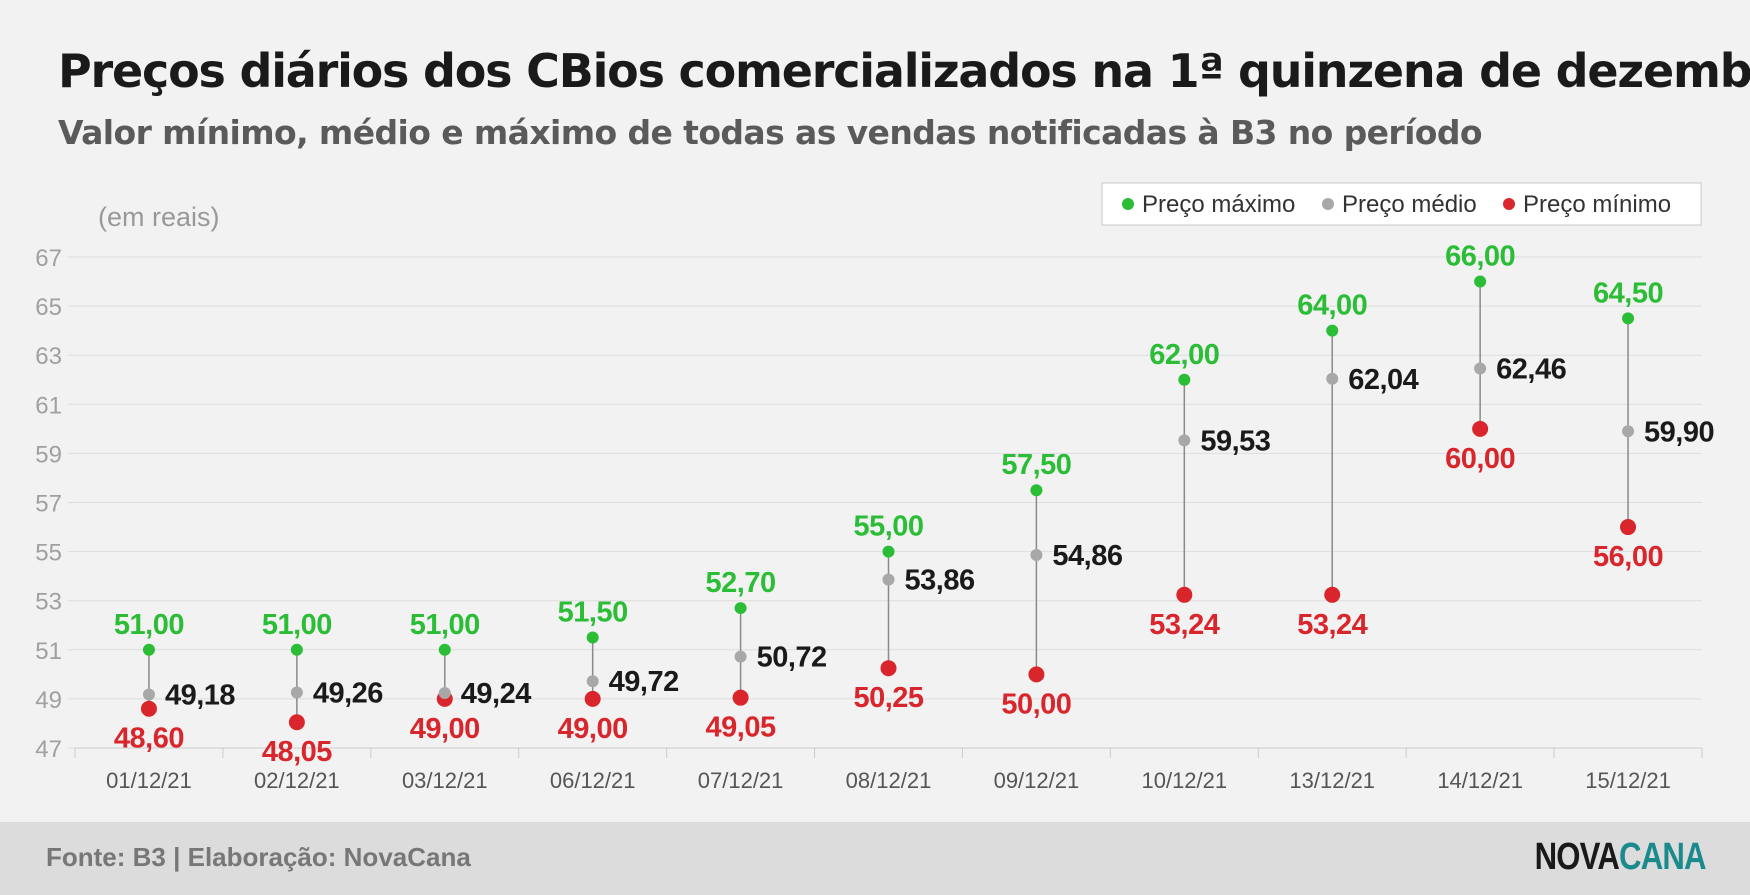 The image size is (1750, 895). Describe the element at coordinates (1036, 490) in the screenshot. I see `max-point-09/12/21` at that location.